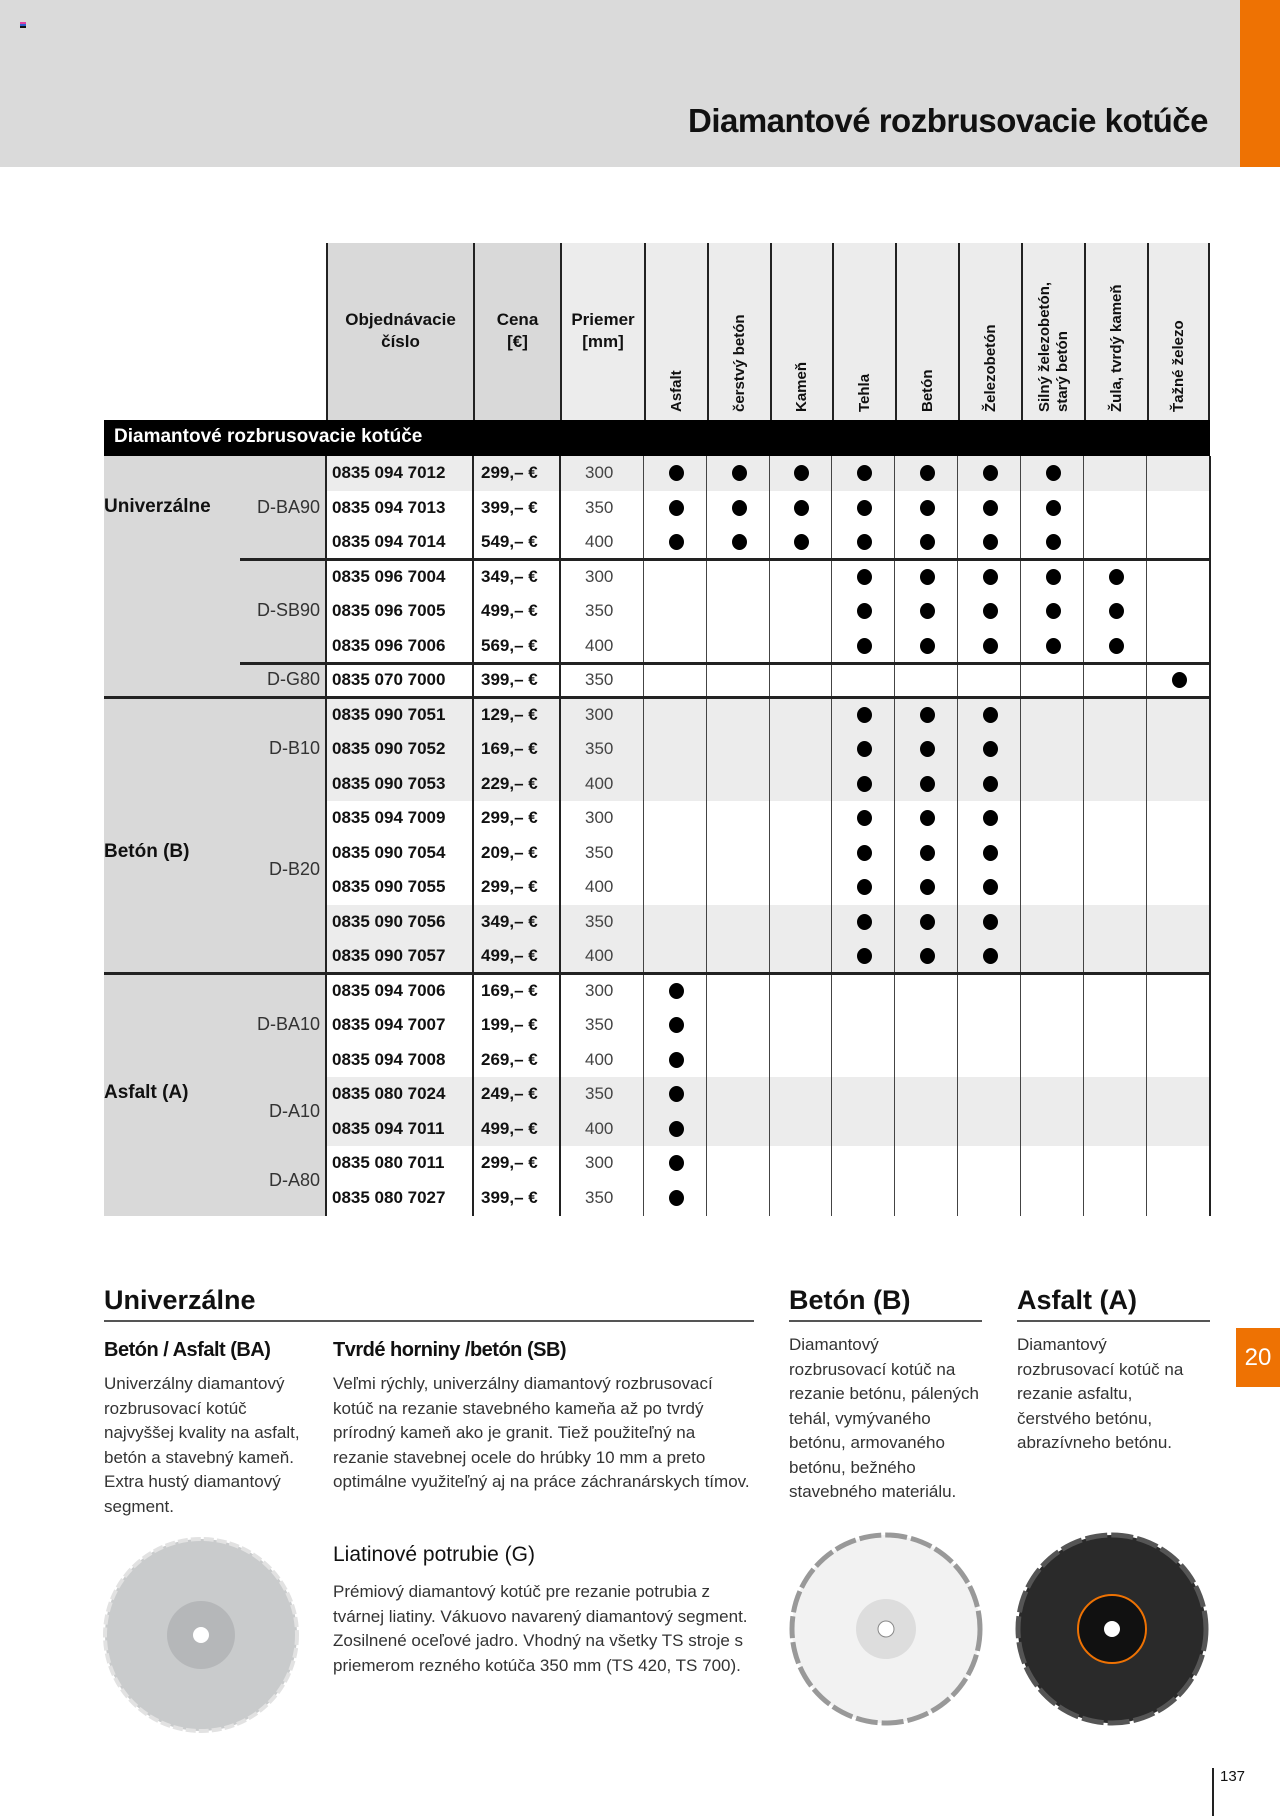 This screenshot has height=1816, width=1280. I want to click on order-number: 0835 094 7009, so click(389, 817).